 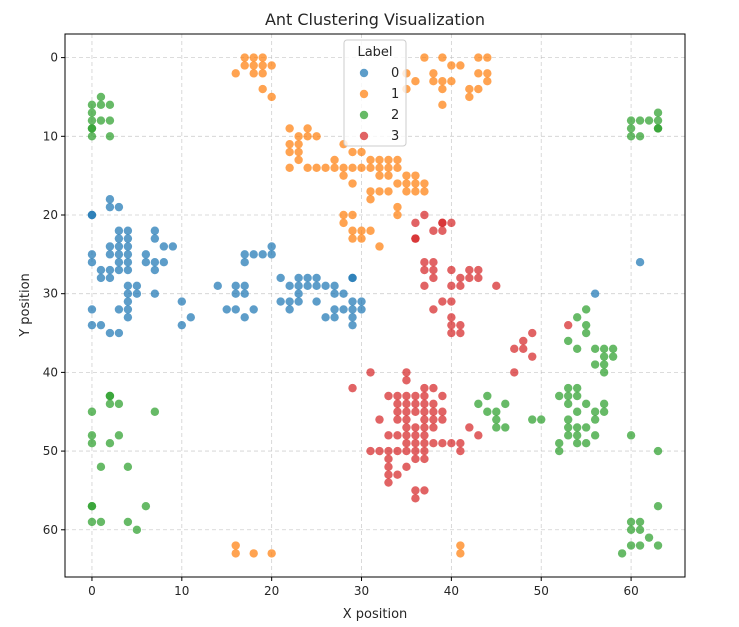 What do you see at coordinates (50, 215) in the screenshot?
I see `y-tick-label: 20` at bounding box center [50, 215].